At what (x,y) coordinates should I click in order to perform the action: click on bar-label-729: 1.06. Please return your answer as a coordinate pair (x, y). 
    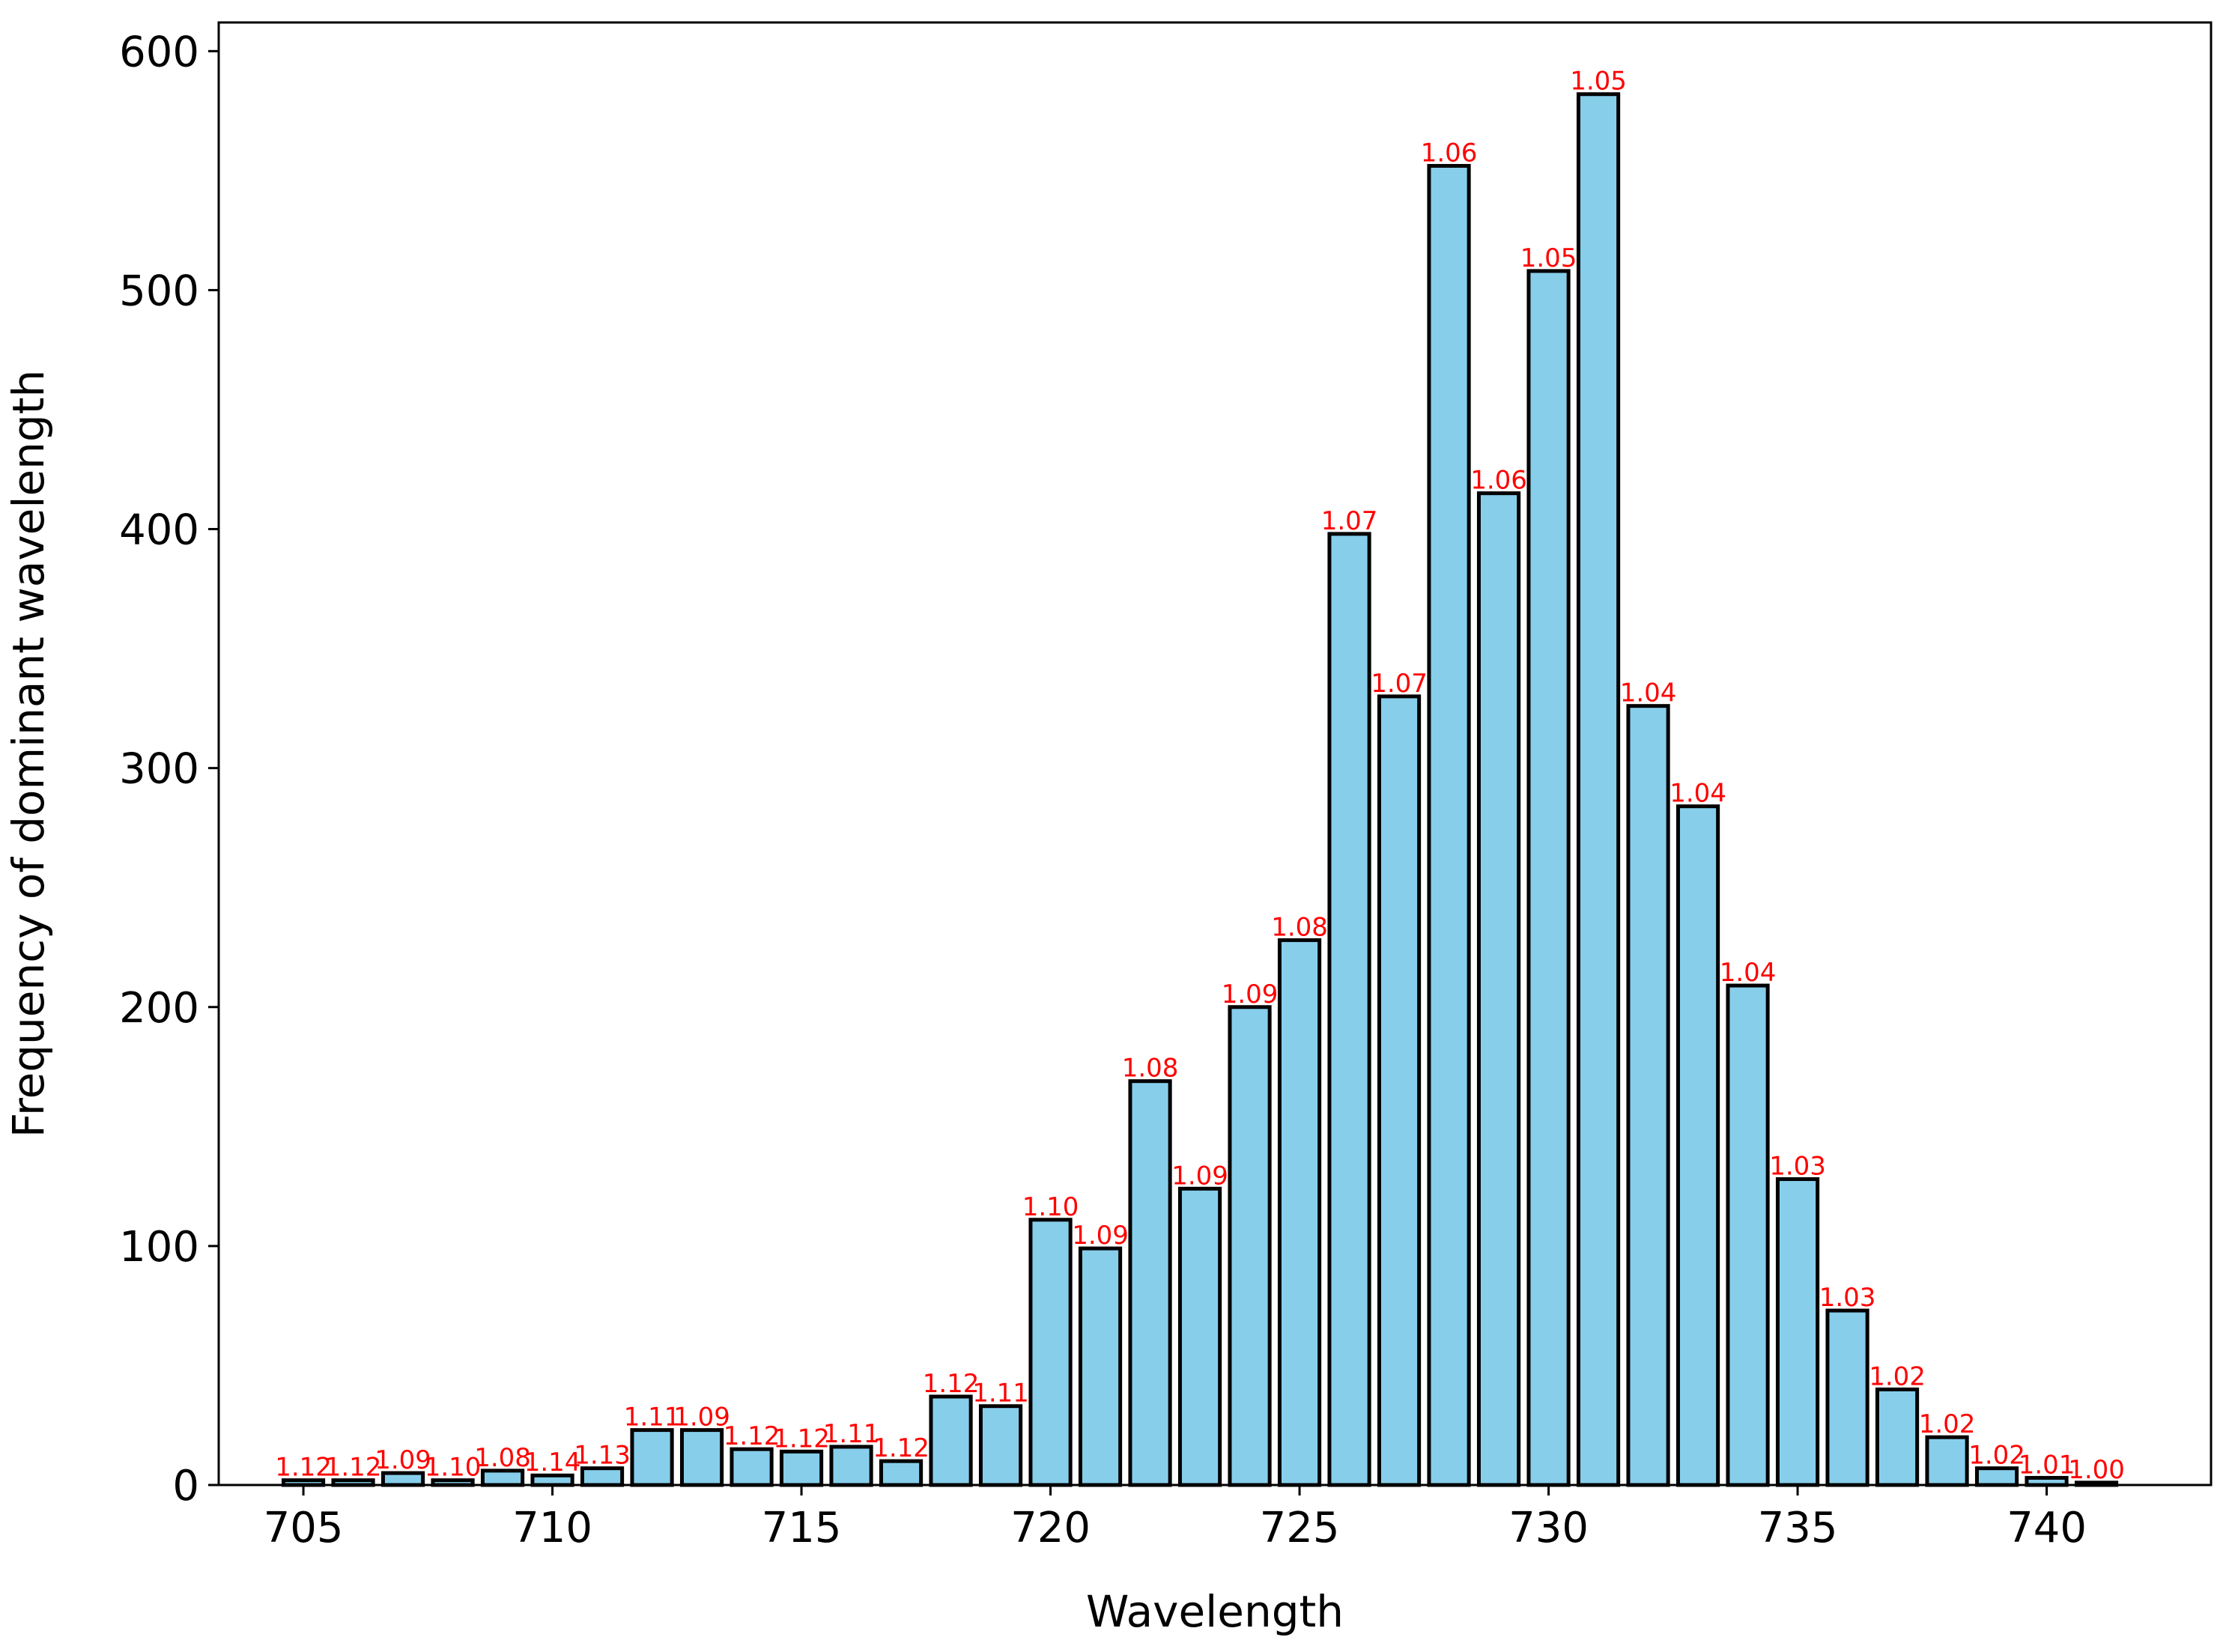
    Looking at the image, I should click on (1498, 481).